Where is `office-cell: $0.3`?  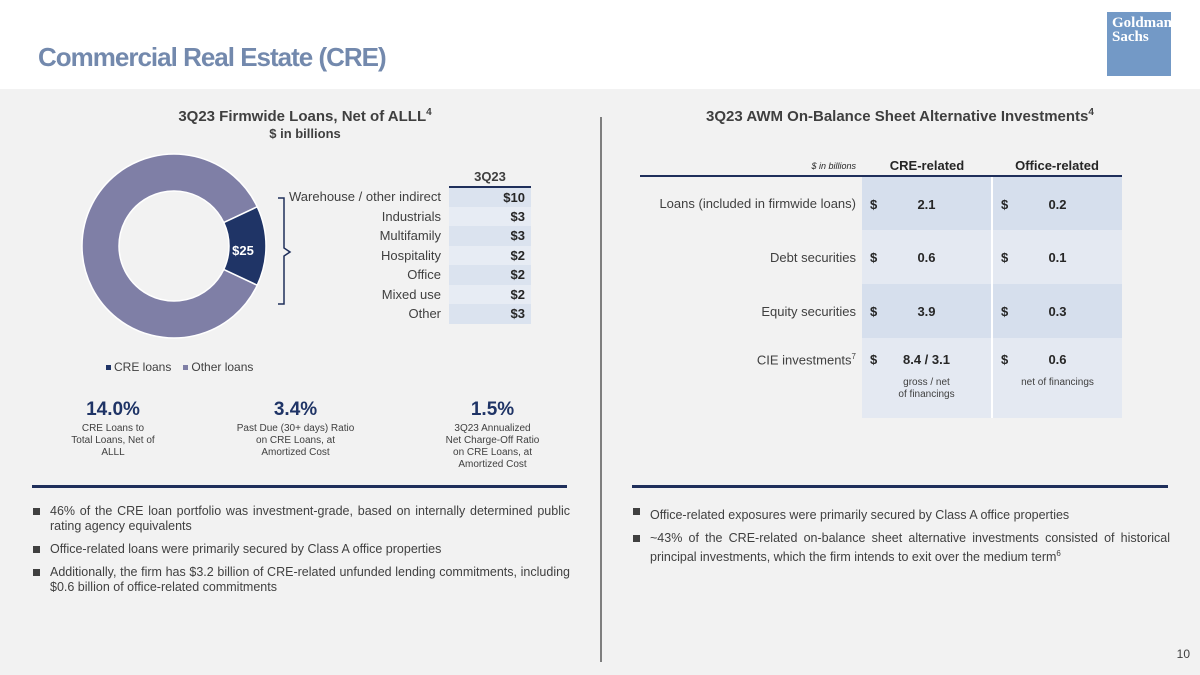 office-cell: $0.3 is located at coordinates (1056, 311).